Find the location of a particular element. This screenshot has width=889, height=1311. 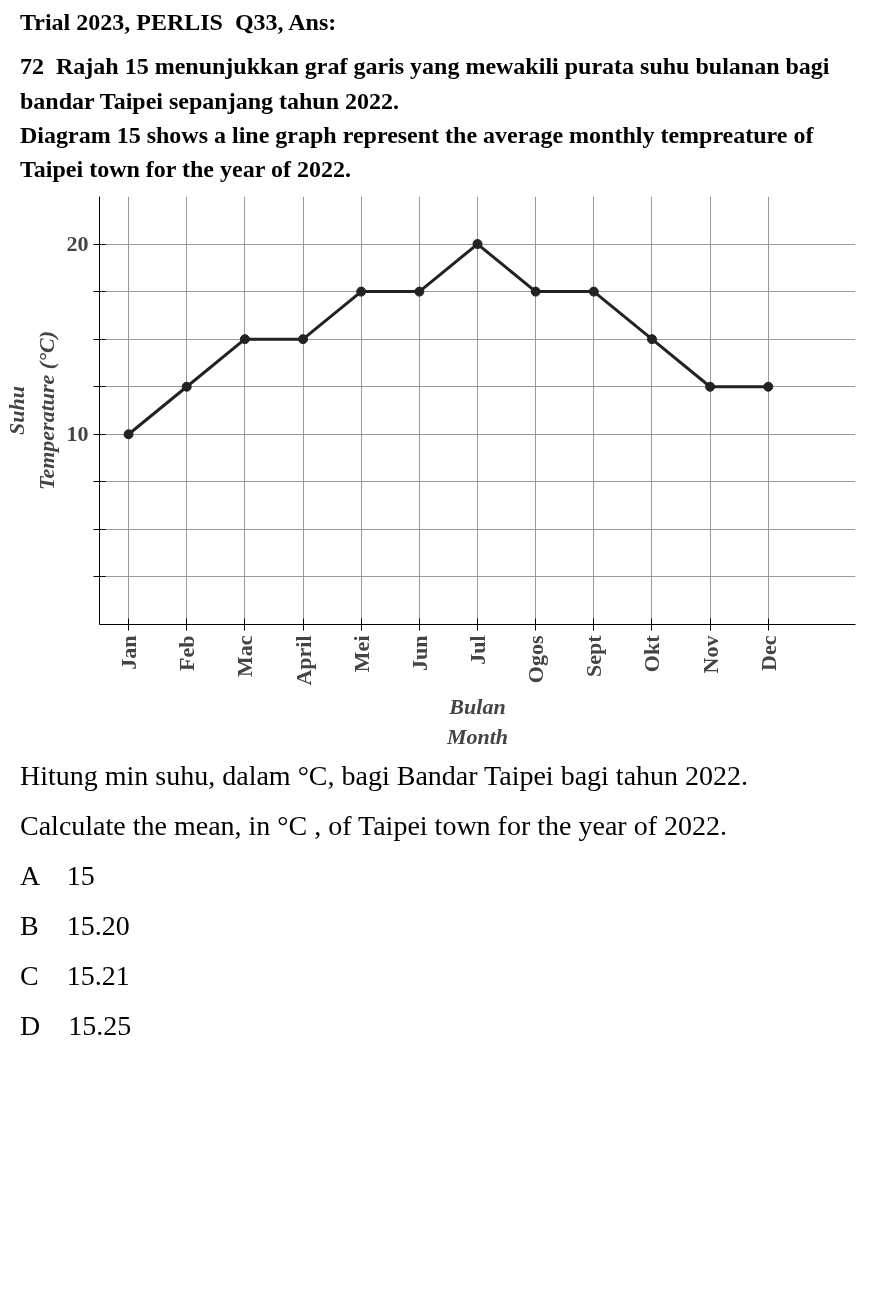

x-tick-label: Jul is located at coordinates (477, 650).